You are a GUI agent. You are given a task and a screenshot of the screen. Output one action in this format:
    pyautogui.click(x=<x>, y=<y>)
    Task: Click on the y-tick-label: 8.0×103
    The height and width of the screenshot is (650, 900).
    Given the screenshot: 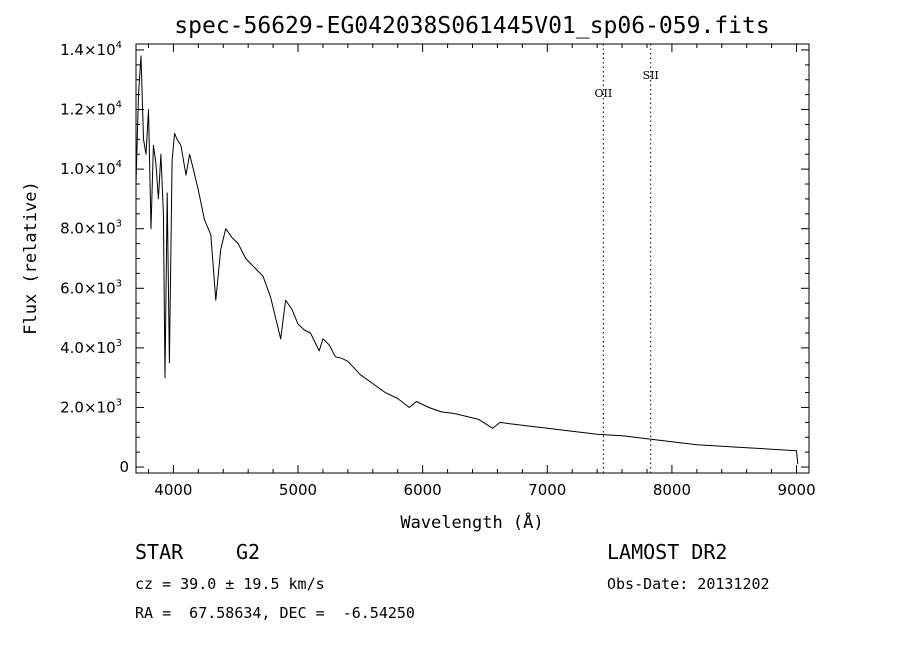 What is the action you would take?
    pyautogui.click(x=91, y=228)
    